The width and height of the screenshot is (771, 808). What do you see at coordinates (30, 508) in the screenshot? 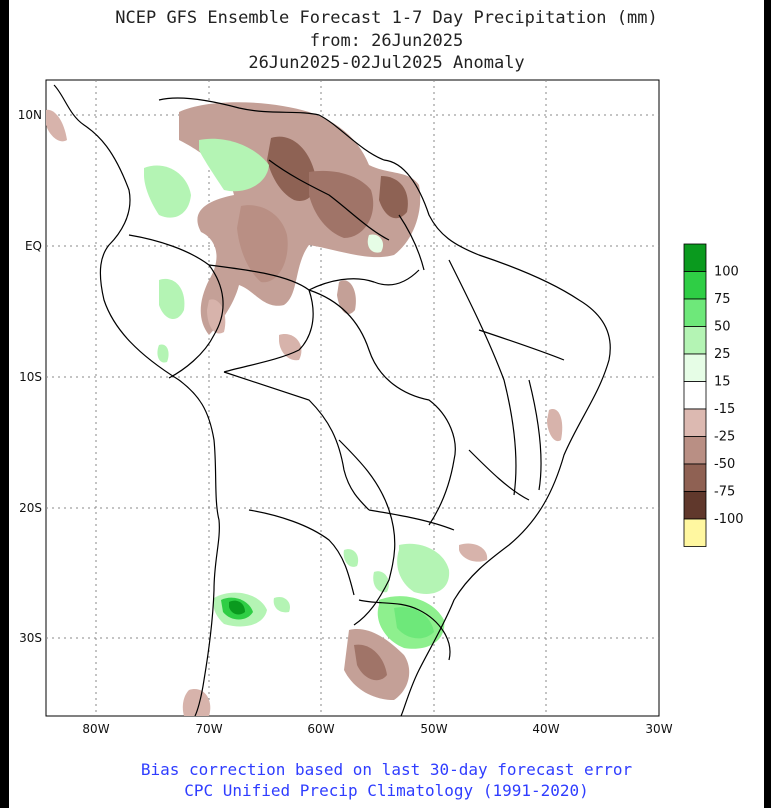
I see `lat-label-20s: 20S` at bounding box center [30, 508].